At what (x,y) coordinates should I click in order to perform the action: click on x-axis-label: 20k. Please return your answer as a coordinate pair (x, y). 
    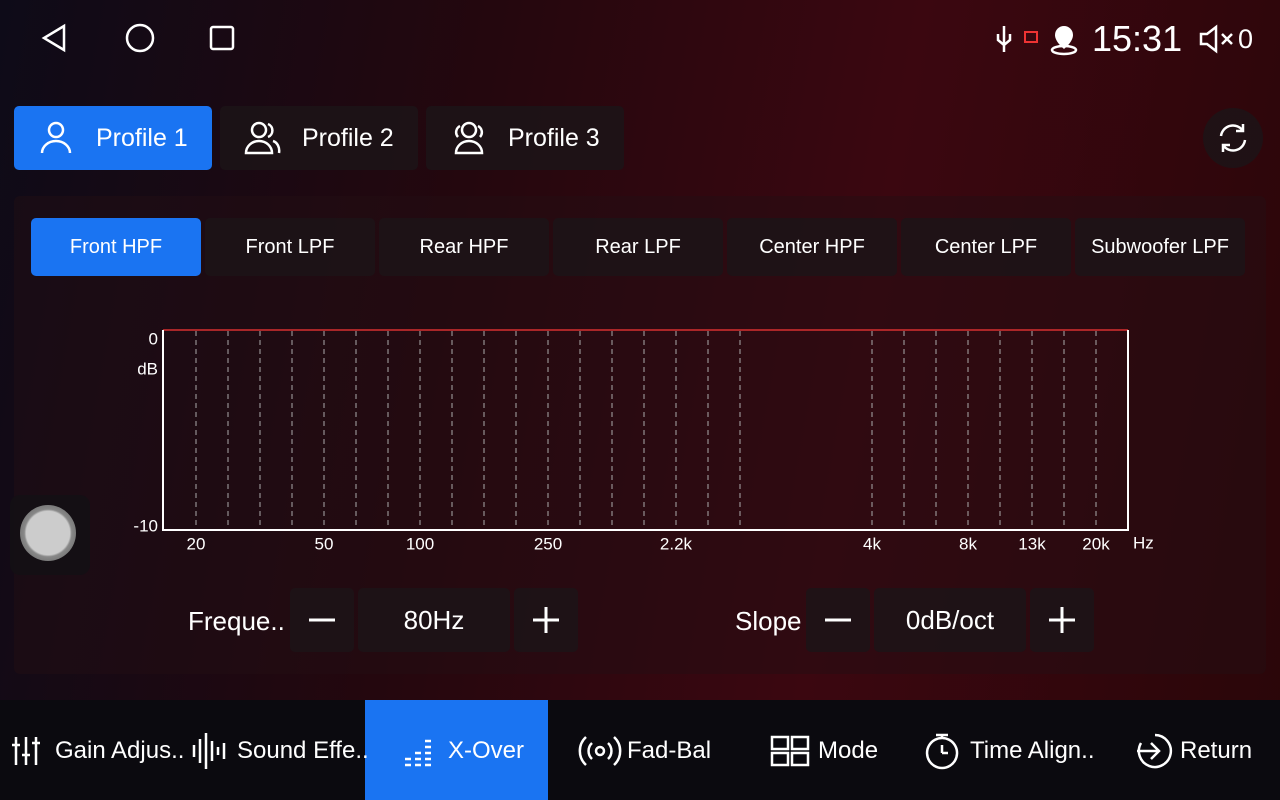
    Looking at the image, I should click on (1096, 543).